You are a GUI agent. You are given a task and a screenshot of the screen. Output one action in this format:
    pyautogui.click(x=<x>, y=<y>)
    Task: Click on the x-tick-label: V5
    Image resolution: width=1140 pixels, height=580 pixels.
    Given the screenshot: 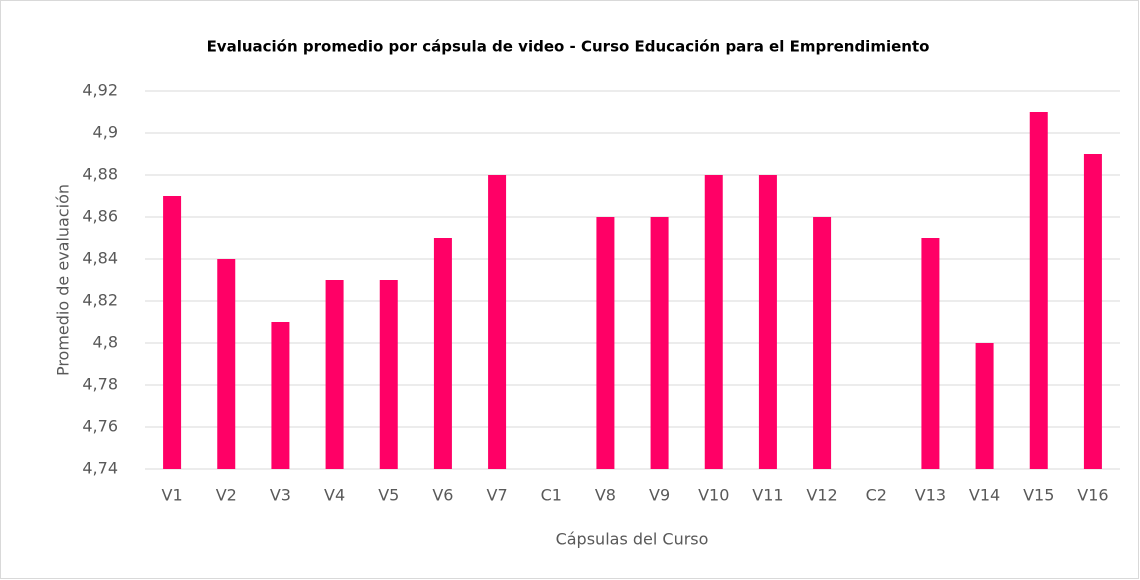 What is the action you would take?
    pyautogui.click(x=388, y=495)
    